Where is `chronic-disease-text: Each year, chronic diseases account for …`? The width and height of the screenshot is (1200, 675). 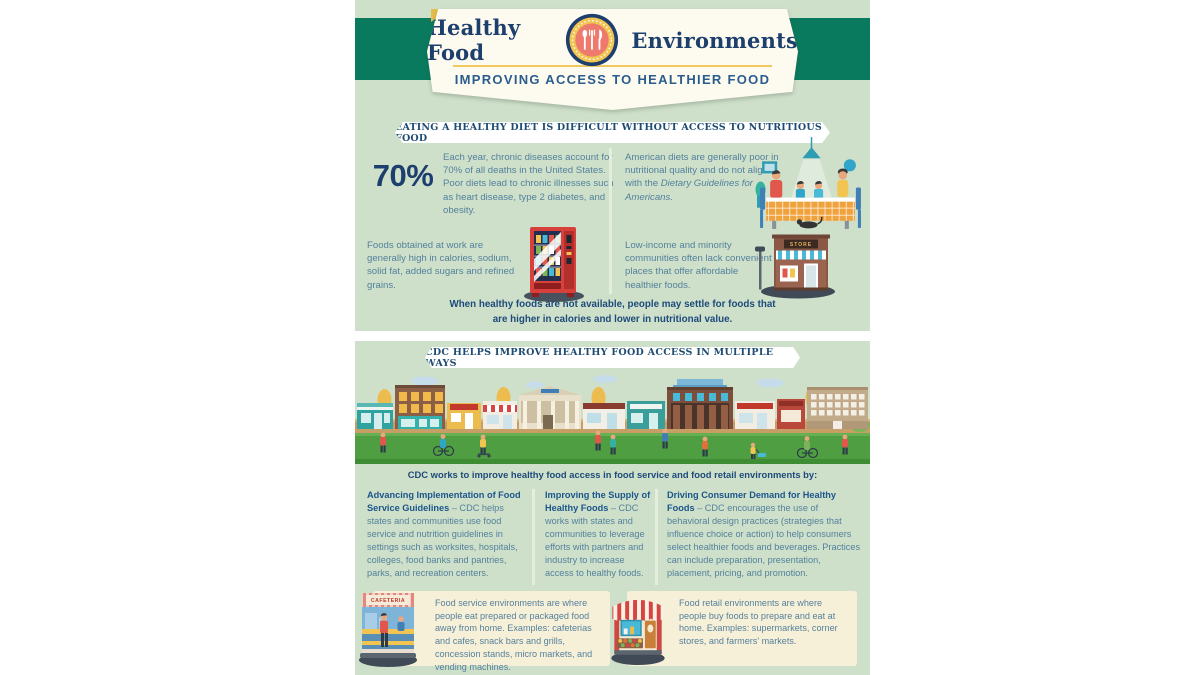
chronic-disease-text: Each year, chronic diseases account for … is located at coordinates (528, 184).